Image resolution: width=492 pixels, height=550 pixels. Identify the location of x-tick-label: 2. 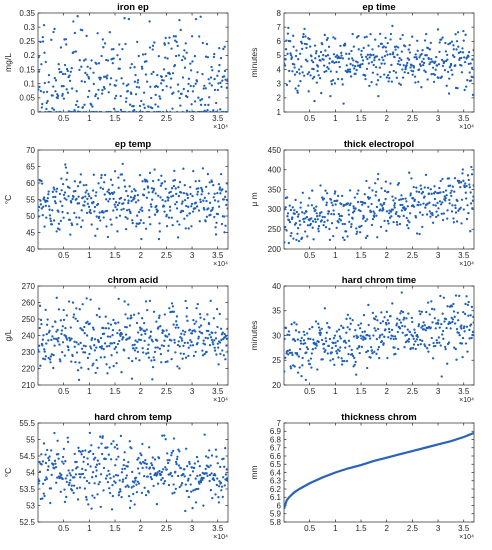
(386, 528).